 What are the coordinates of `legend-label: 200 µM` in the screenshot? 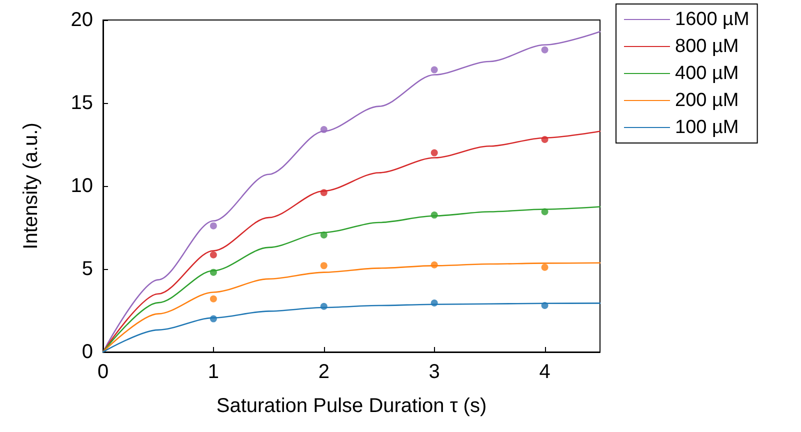 It's located at (707, 100).